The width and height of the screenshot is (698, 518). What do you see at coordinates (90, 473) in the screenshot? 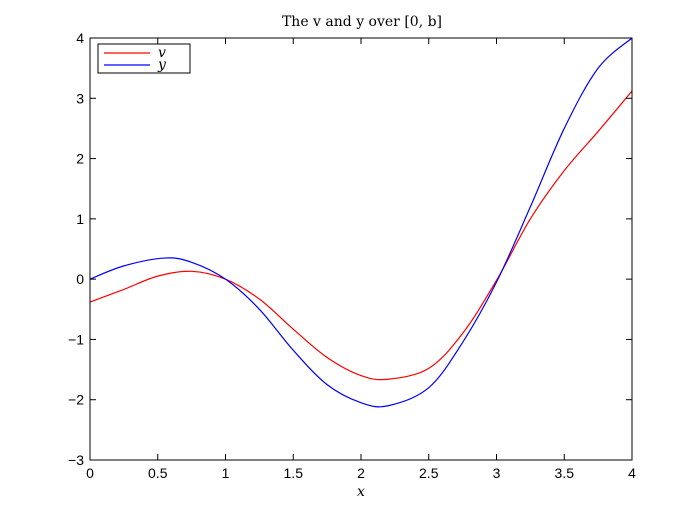
I see `x-tick-label: 0` at bounding box center [90, 473].